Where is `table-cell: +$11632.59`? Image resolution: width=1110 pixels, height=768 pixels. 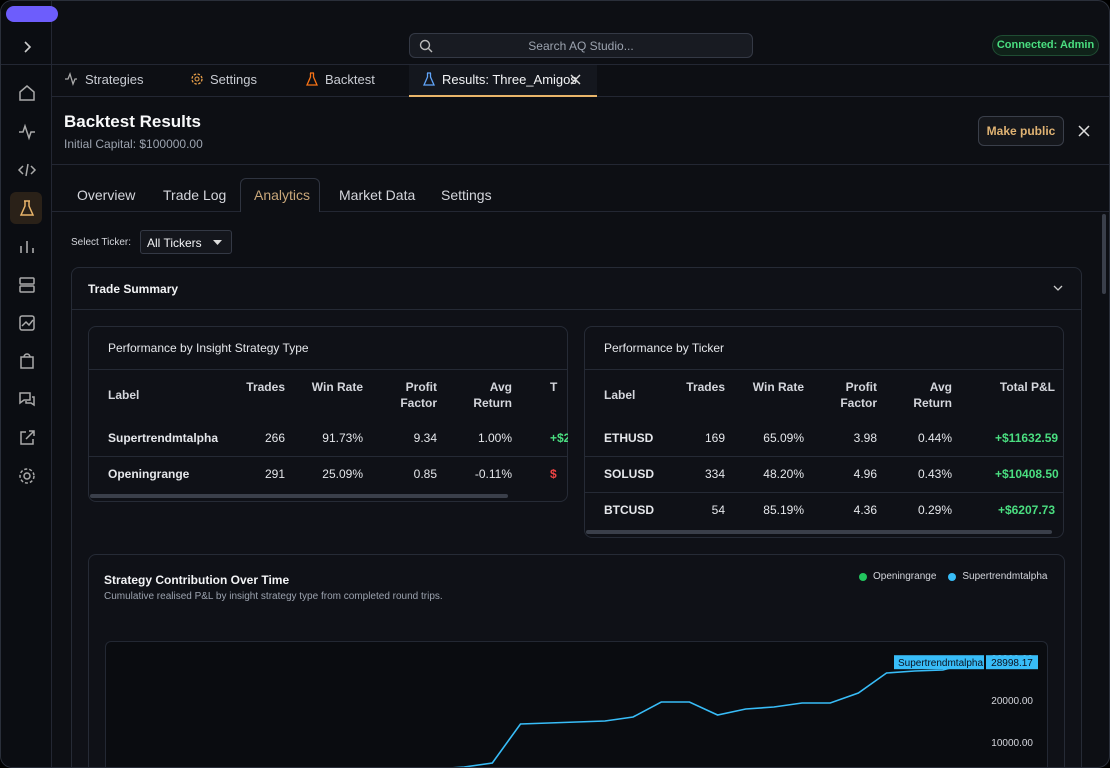
table-cell: +$11632.59 is located at coordinates (1027, 438).